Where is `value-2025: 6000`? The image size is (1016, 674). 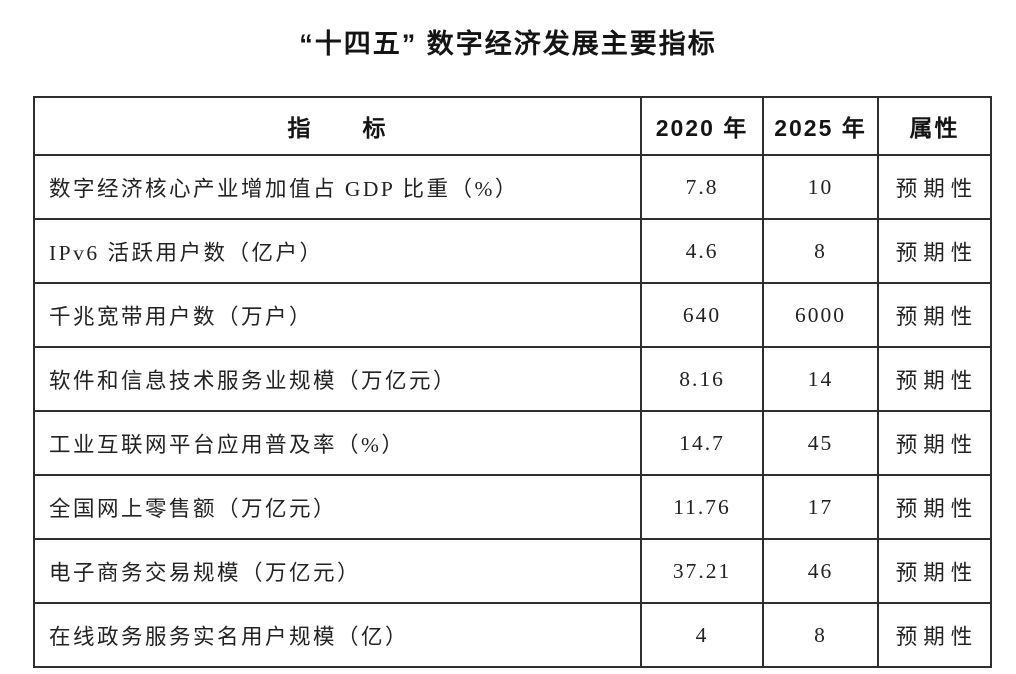
value-2025: 6000 is located at coordinates (820, 315).